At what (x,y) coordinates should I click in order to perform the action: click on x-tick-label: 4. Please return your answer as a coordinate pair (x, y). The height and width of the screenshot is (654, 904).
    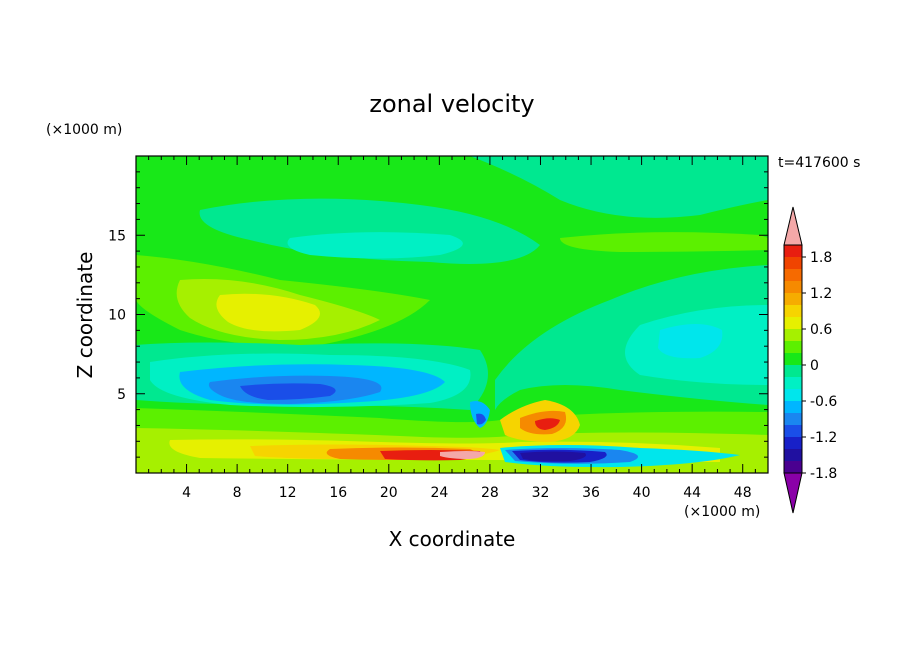
    Looking at the image, I should click on (186, 493).